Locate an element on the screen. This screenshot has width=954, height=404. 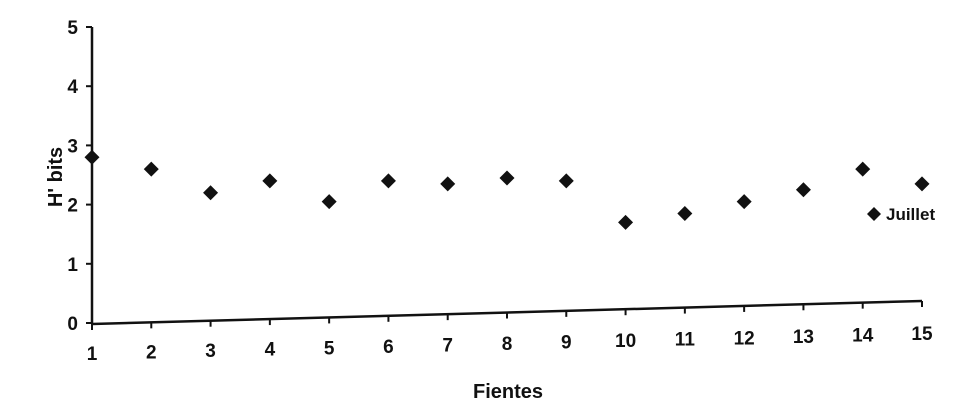
x-tick-label: 6 is located at coordinates (388, 347).